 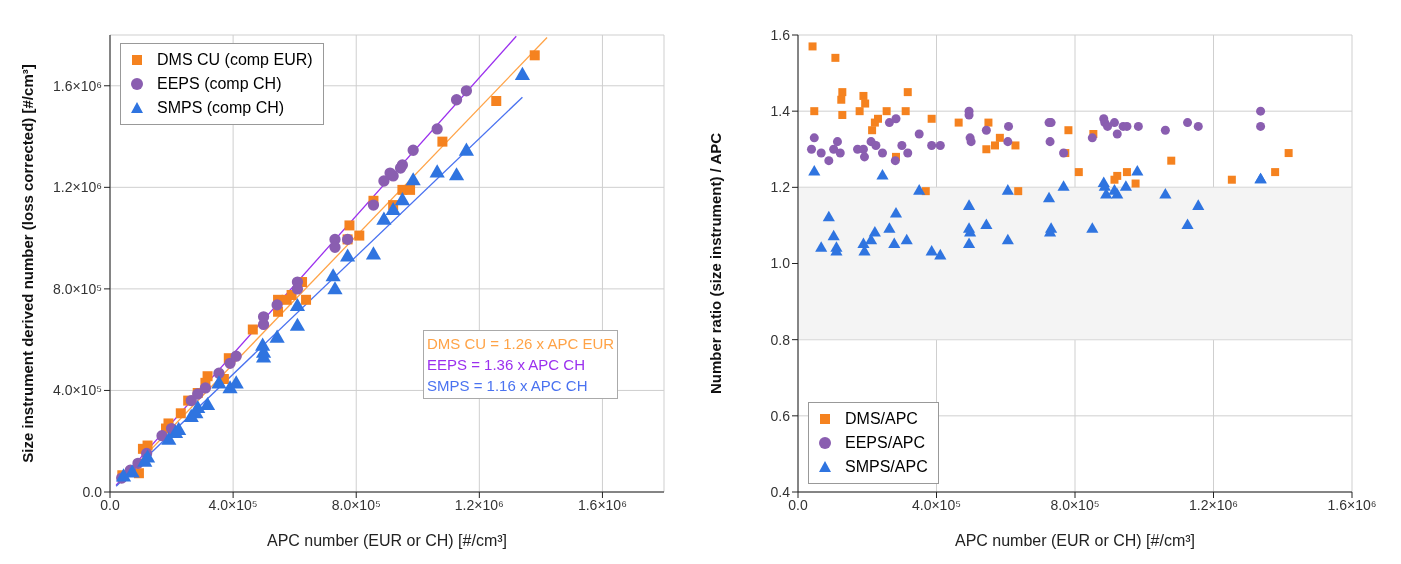 What do you see at coordinates (77, 288) in the screenshot?
I see `y-tick-label: 8.0×10⁵` at bounding box center [77, 288].